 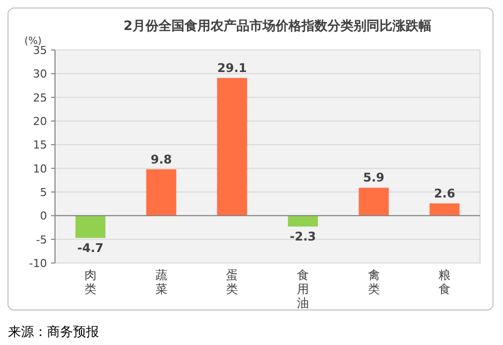 I want to click on y-tick-label: 25, so click(x=40, y=97).